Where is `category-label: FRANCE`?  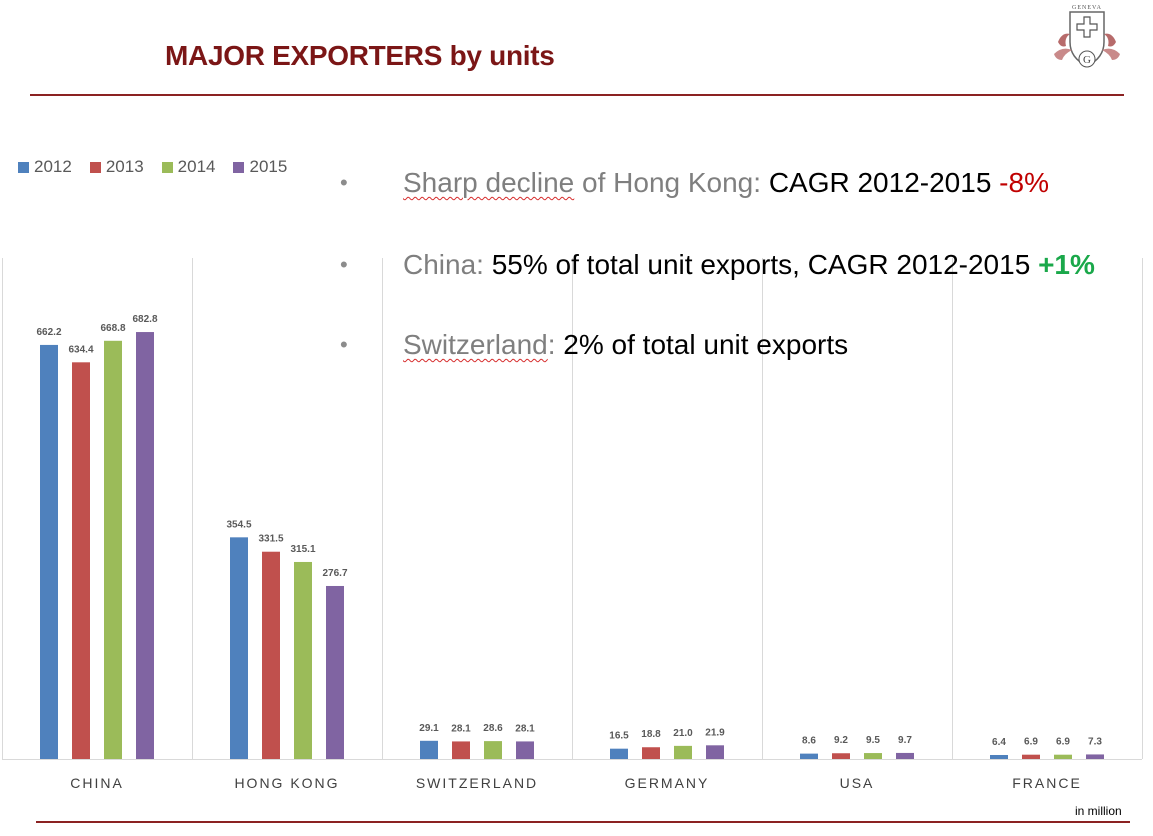
category-label: FRANCE is located at coordinates (1047, 783).